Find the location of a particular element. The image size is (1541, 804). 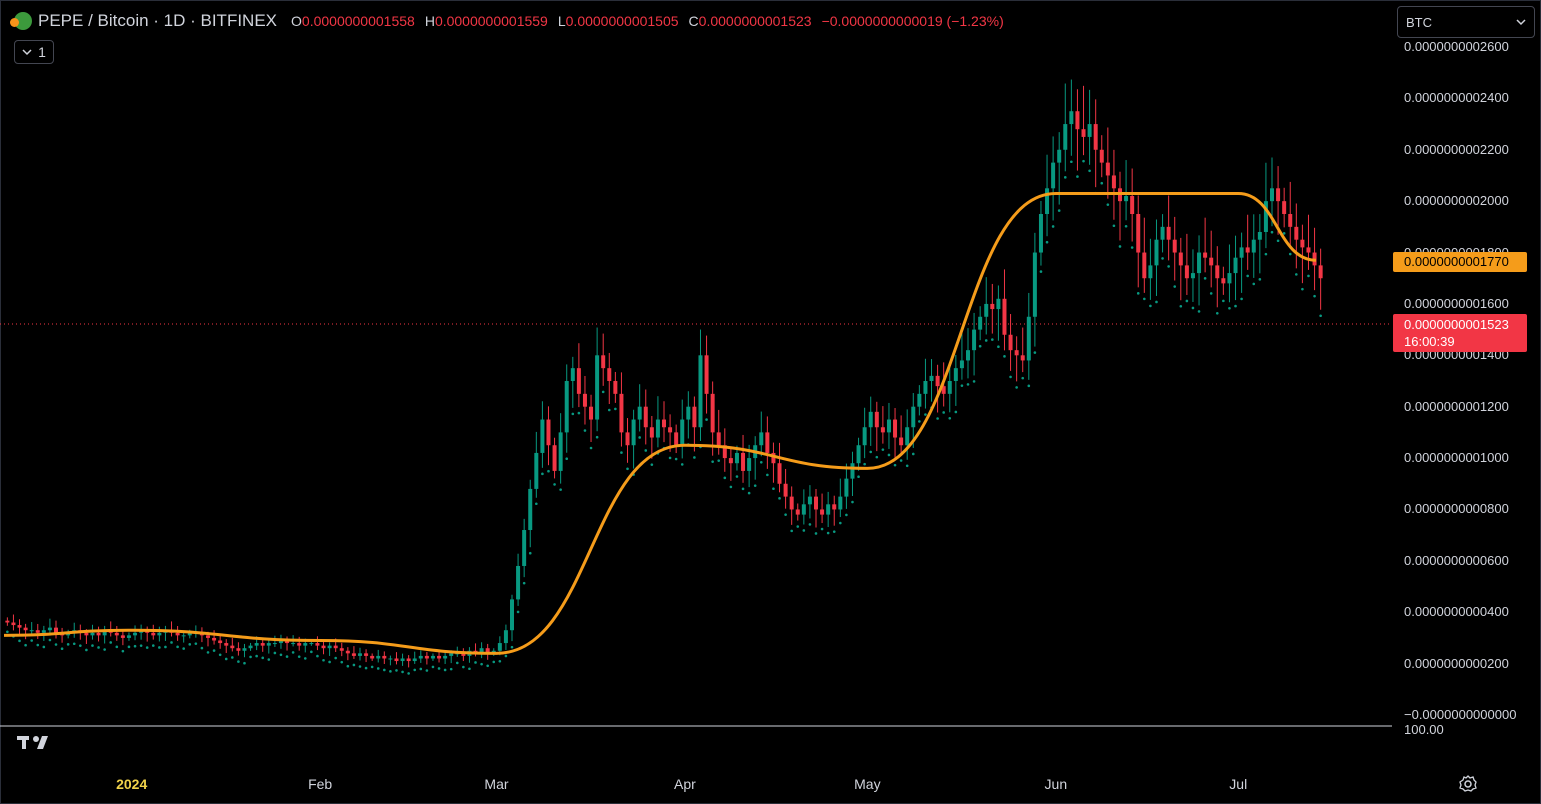

currency-select: BTC is located at coordinates (1466, 22).